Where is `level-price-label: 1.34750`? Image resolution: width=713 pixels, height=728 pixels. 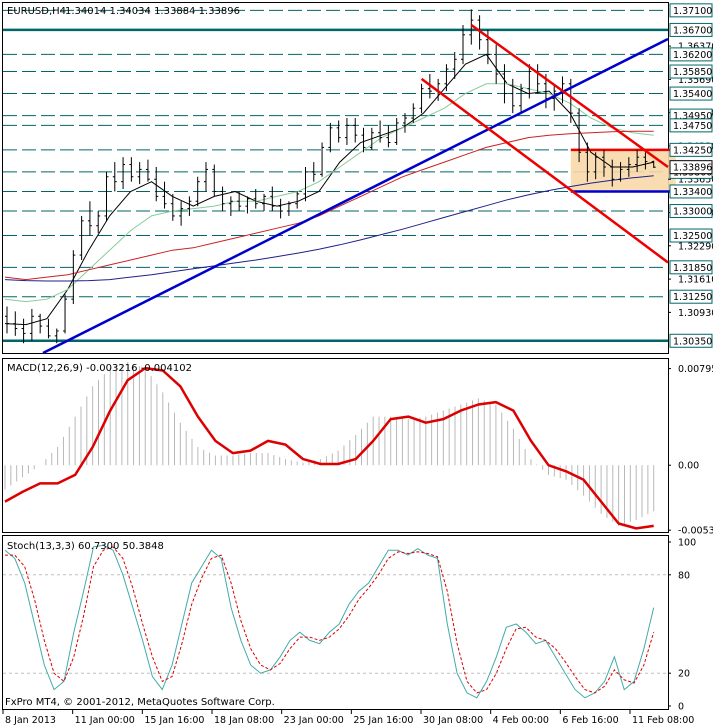 level-price-label: 1.34750 is located at coordinates (692, 126).